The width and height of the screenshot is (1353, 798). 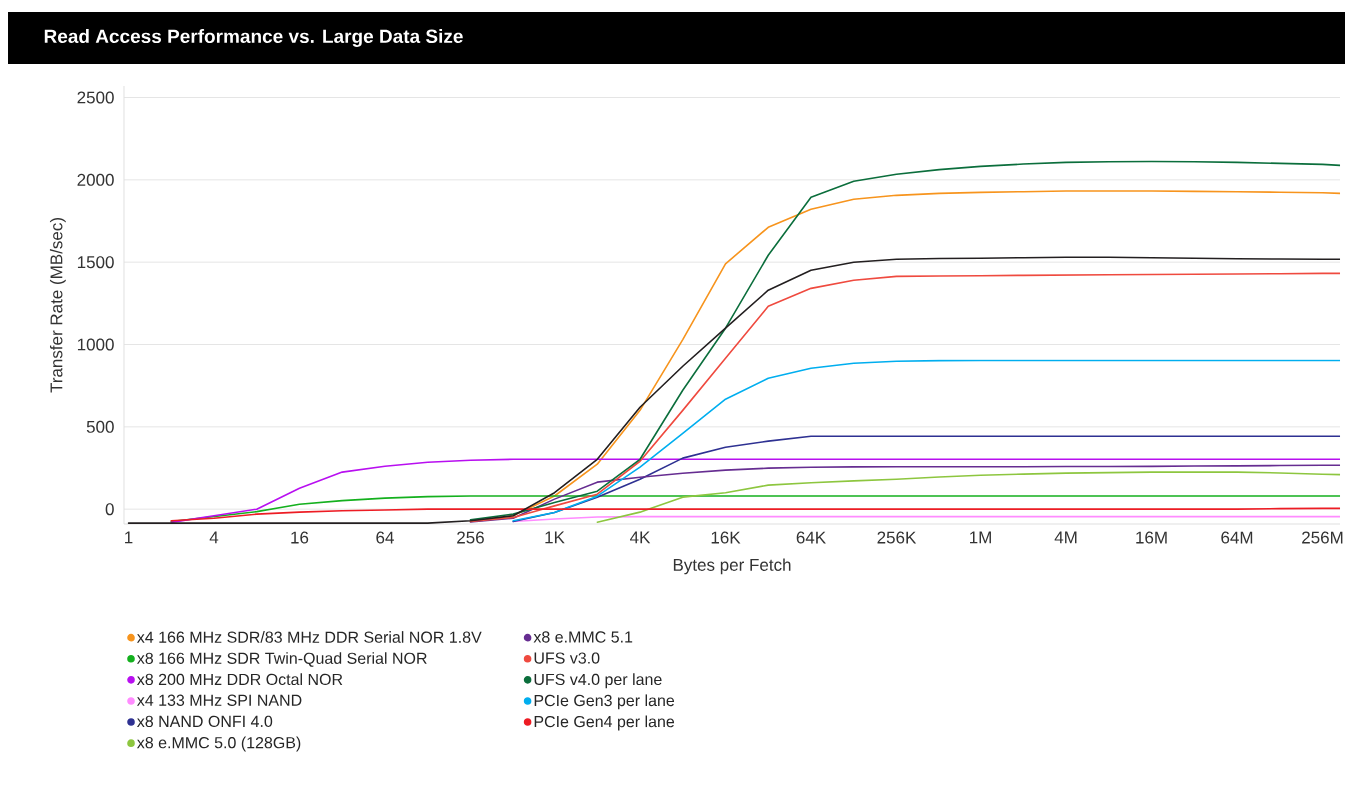 I want to click on chart-title: Read Access Performance vs. Large Data Size, so click(x=253, y=38).